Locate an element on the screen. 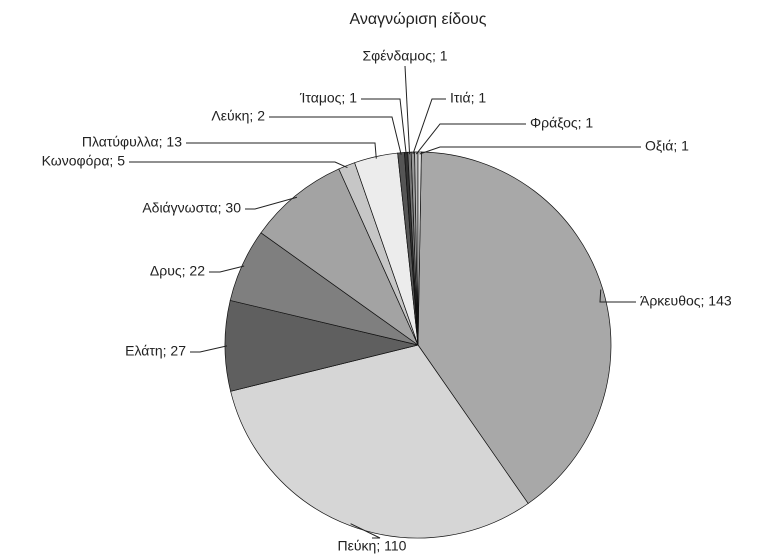 Image resolution: width=765 pixels, height=560 pixels. chart-title: Αναγνώριση είδους is located at coordinates (418, 19).